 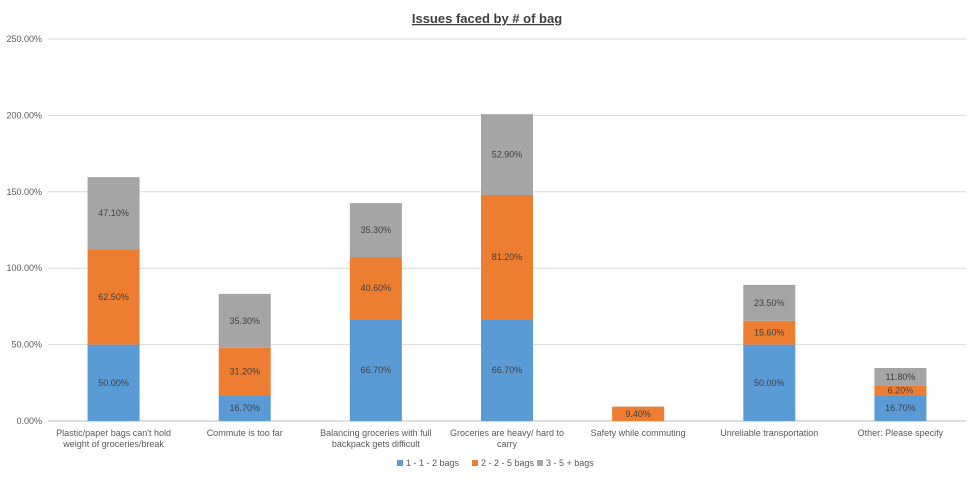 I want to click on y-tick-label: 0.00%, so click(x=29, y=421).